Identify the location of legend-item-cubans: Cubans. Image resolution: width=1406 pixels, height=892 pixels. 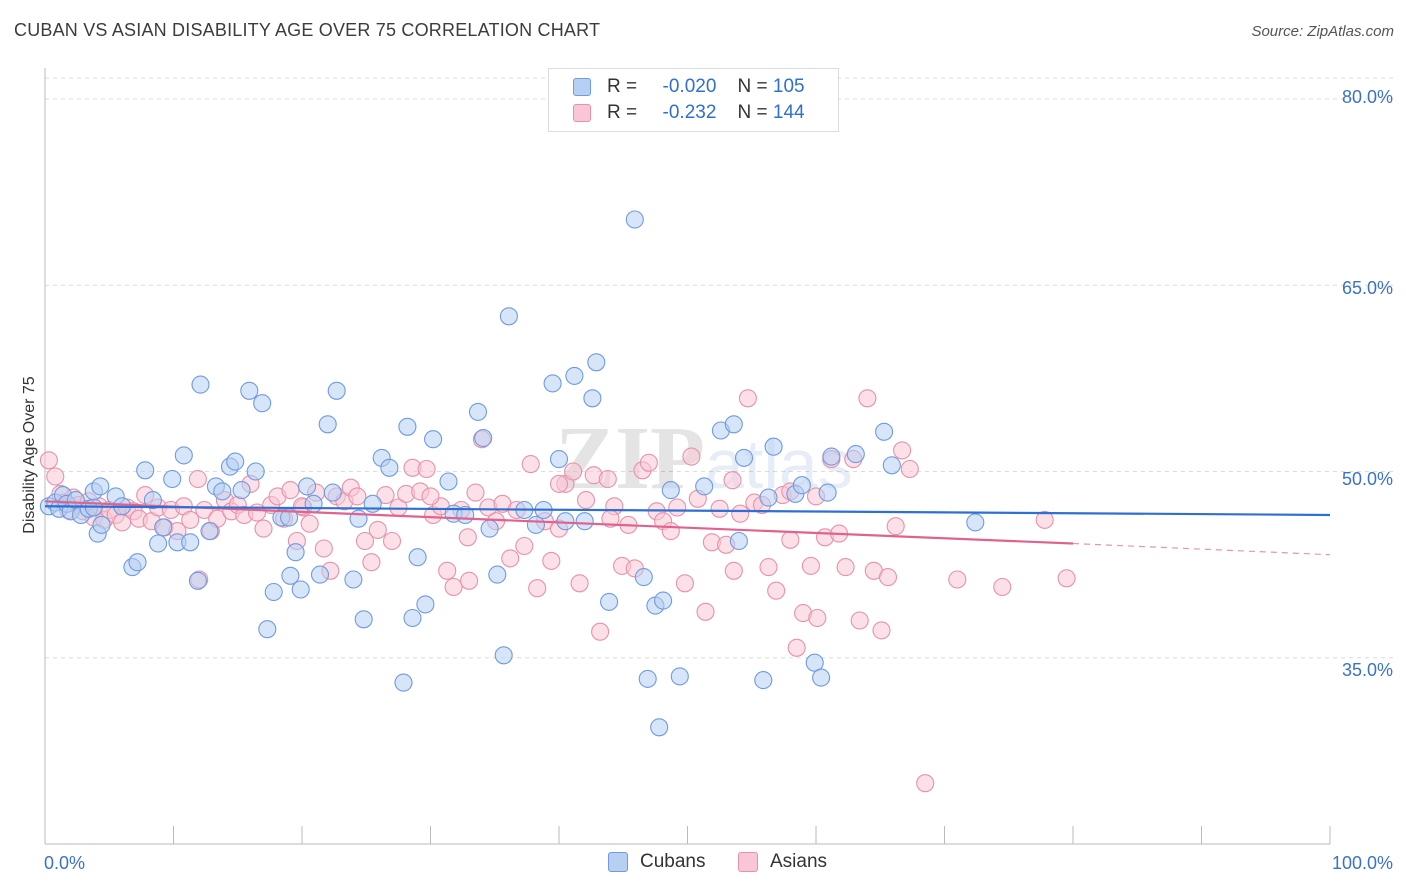
(657, 862).